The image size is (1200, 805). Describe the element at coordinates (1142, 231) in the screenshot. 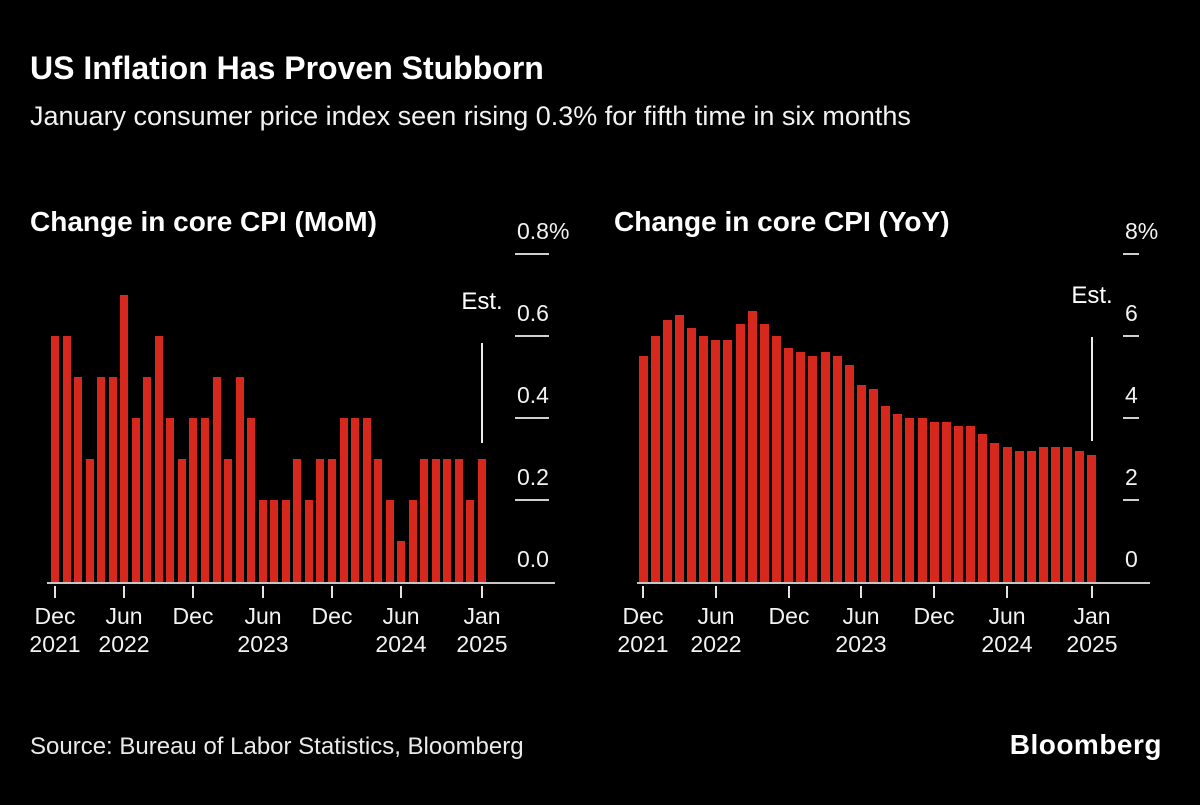

I see `y-tick-label: 8%` at that location.